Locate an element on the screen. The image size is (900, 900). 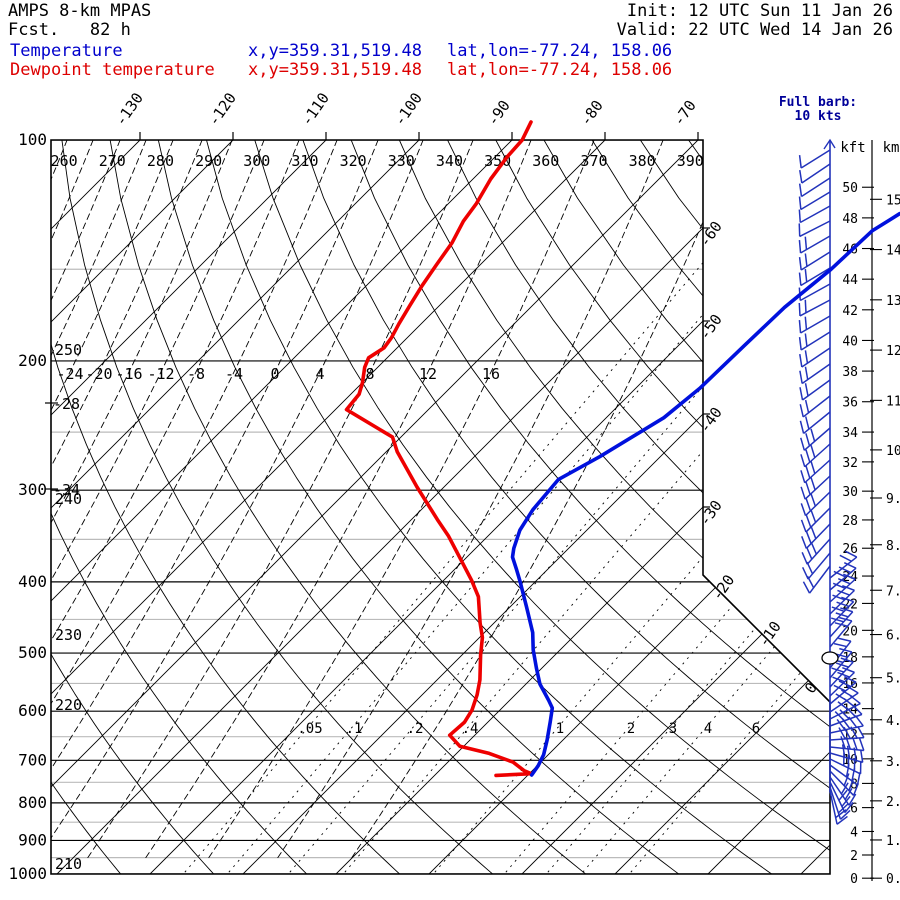
moist-adiabat-label: -24 is located at coordinates (69, 374).